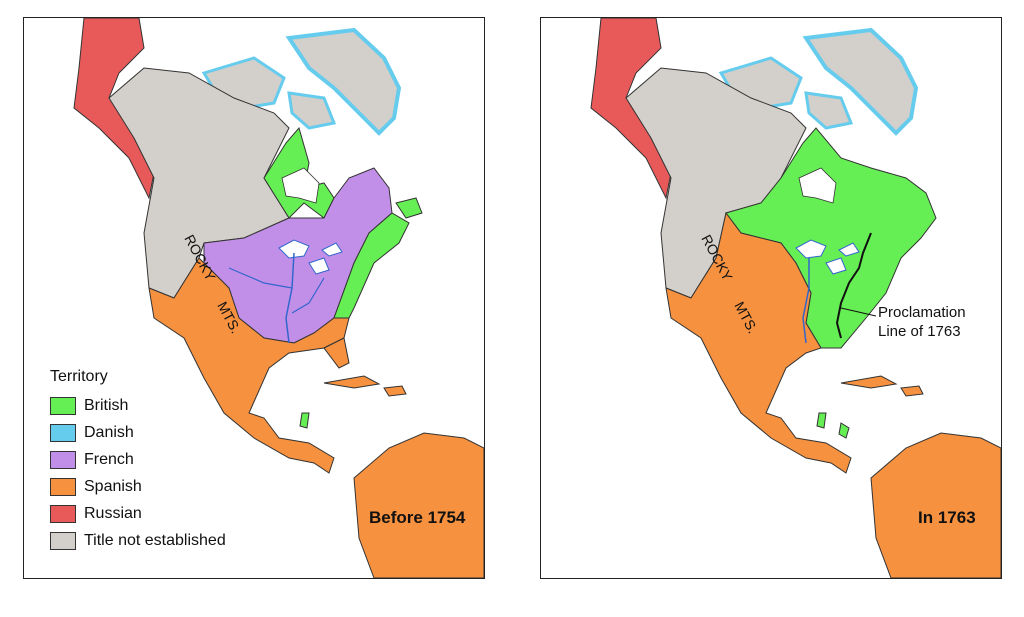 The height and width of the screenshot is (617, 1024). I want to click on danish-swatch, so click(63, 432).